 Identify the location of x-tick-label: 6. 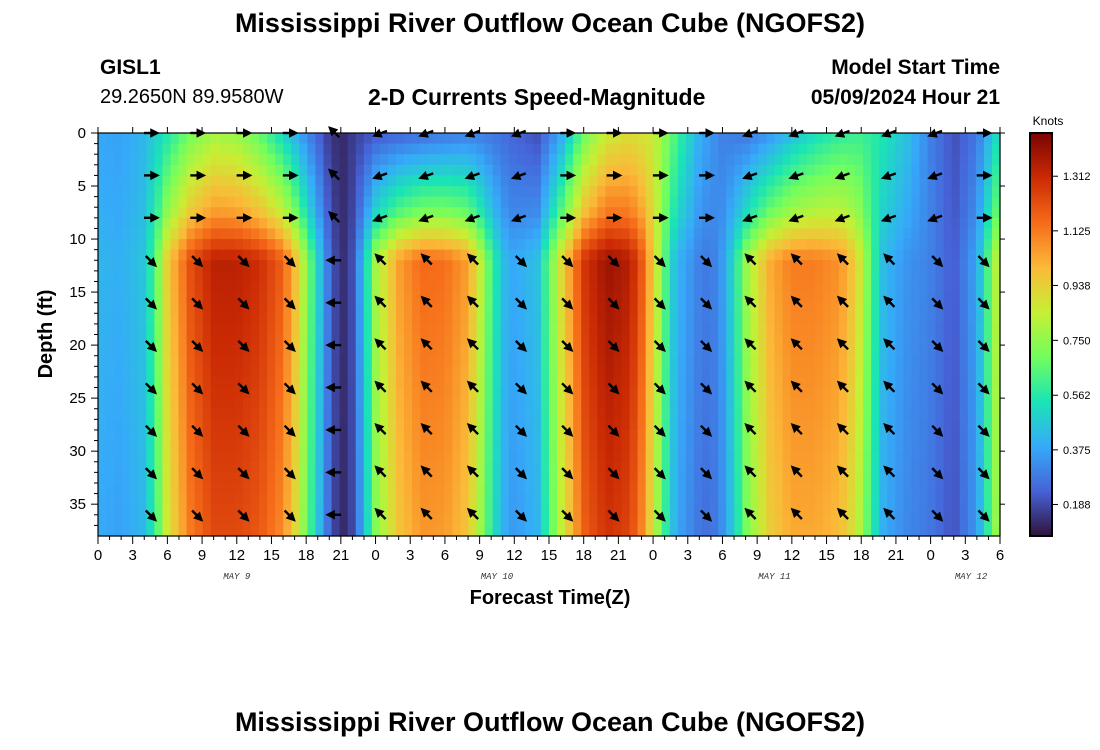
(1000, 555).